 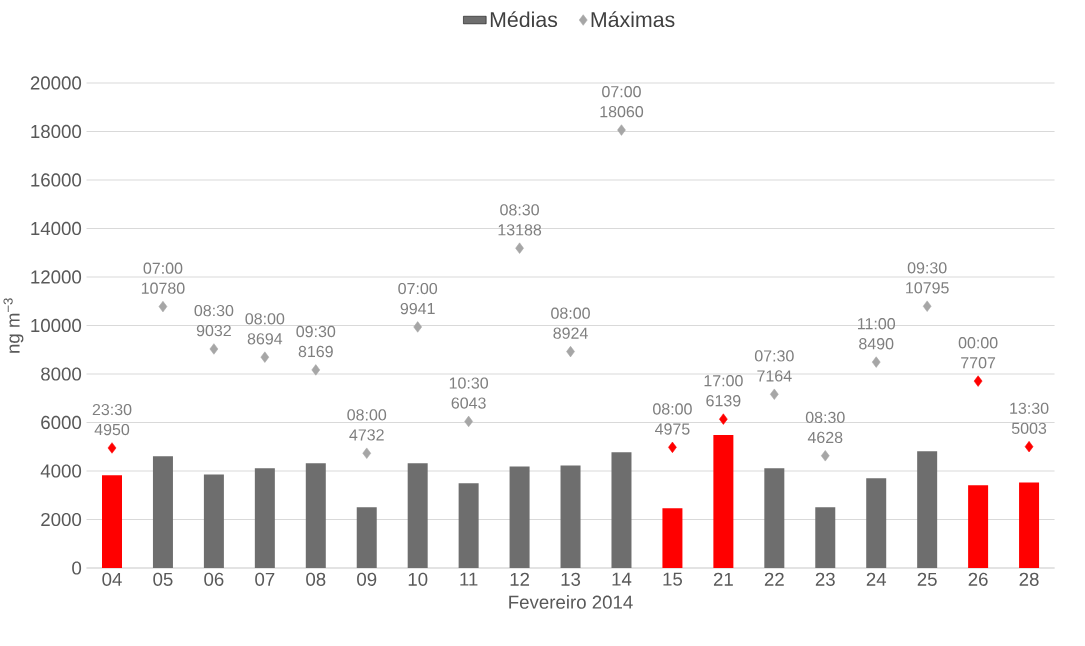 What do you see at coordinates (978, 579) in the screenshot?
I see `x-tick-label: 26` at bounding box center [978, 579].